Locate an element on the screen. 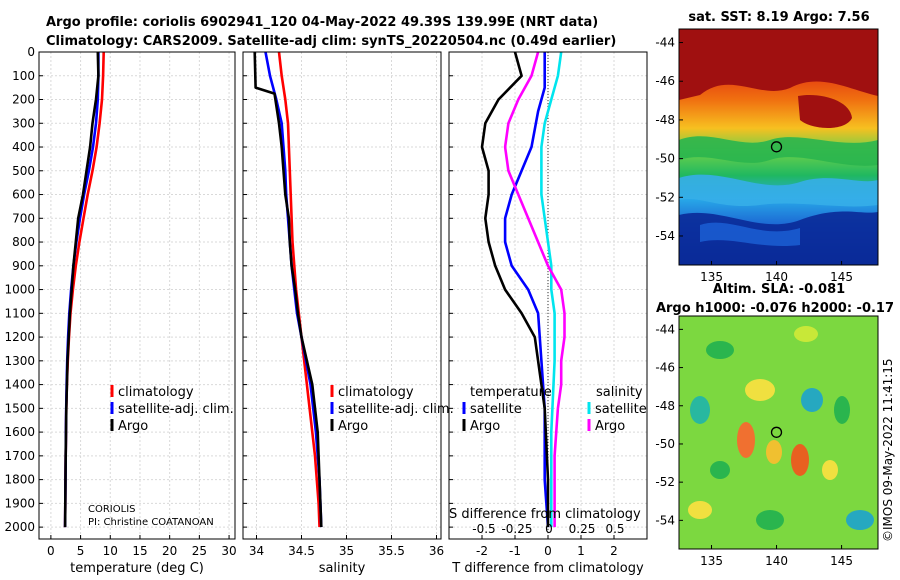  y-tick-label: 100 is located at coordinates (23, 76).